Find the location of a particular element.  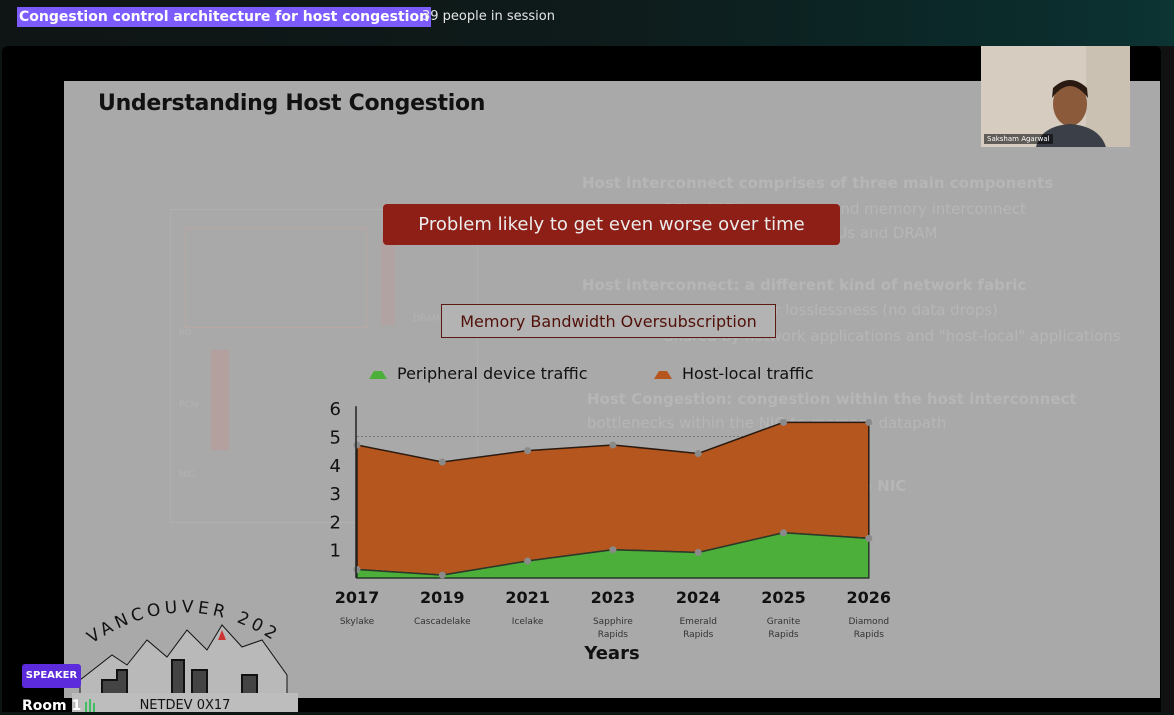

memory-link is located at coordinates (388, 280).